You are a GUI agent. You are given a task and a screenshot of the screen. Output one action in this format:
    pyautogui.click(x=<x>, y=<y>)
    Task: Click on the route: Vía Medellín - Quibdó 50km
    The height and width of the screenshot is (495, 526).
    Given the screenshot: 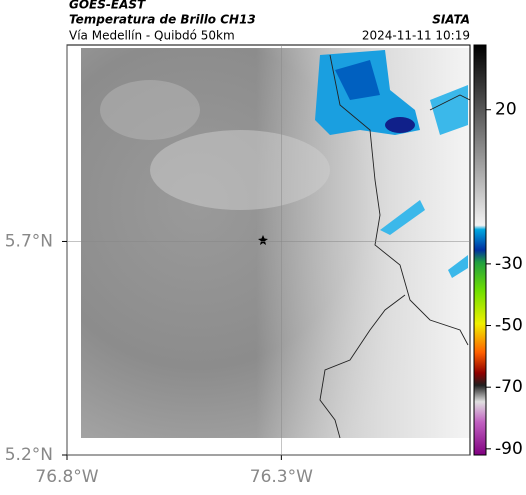 What is the action you would take?
    pyautogui.click(x=152, y=36)
    